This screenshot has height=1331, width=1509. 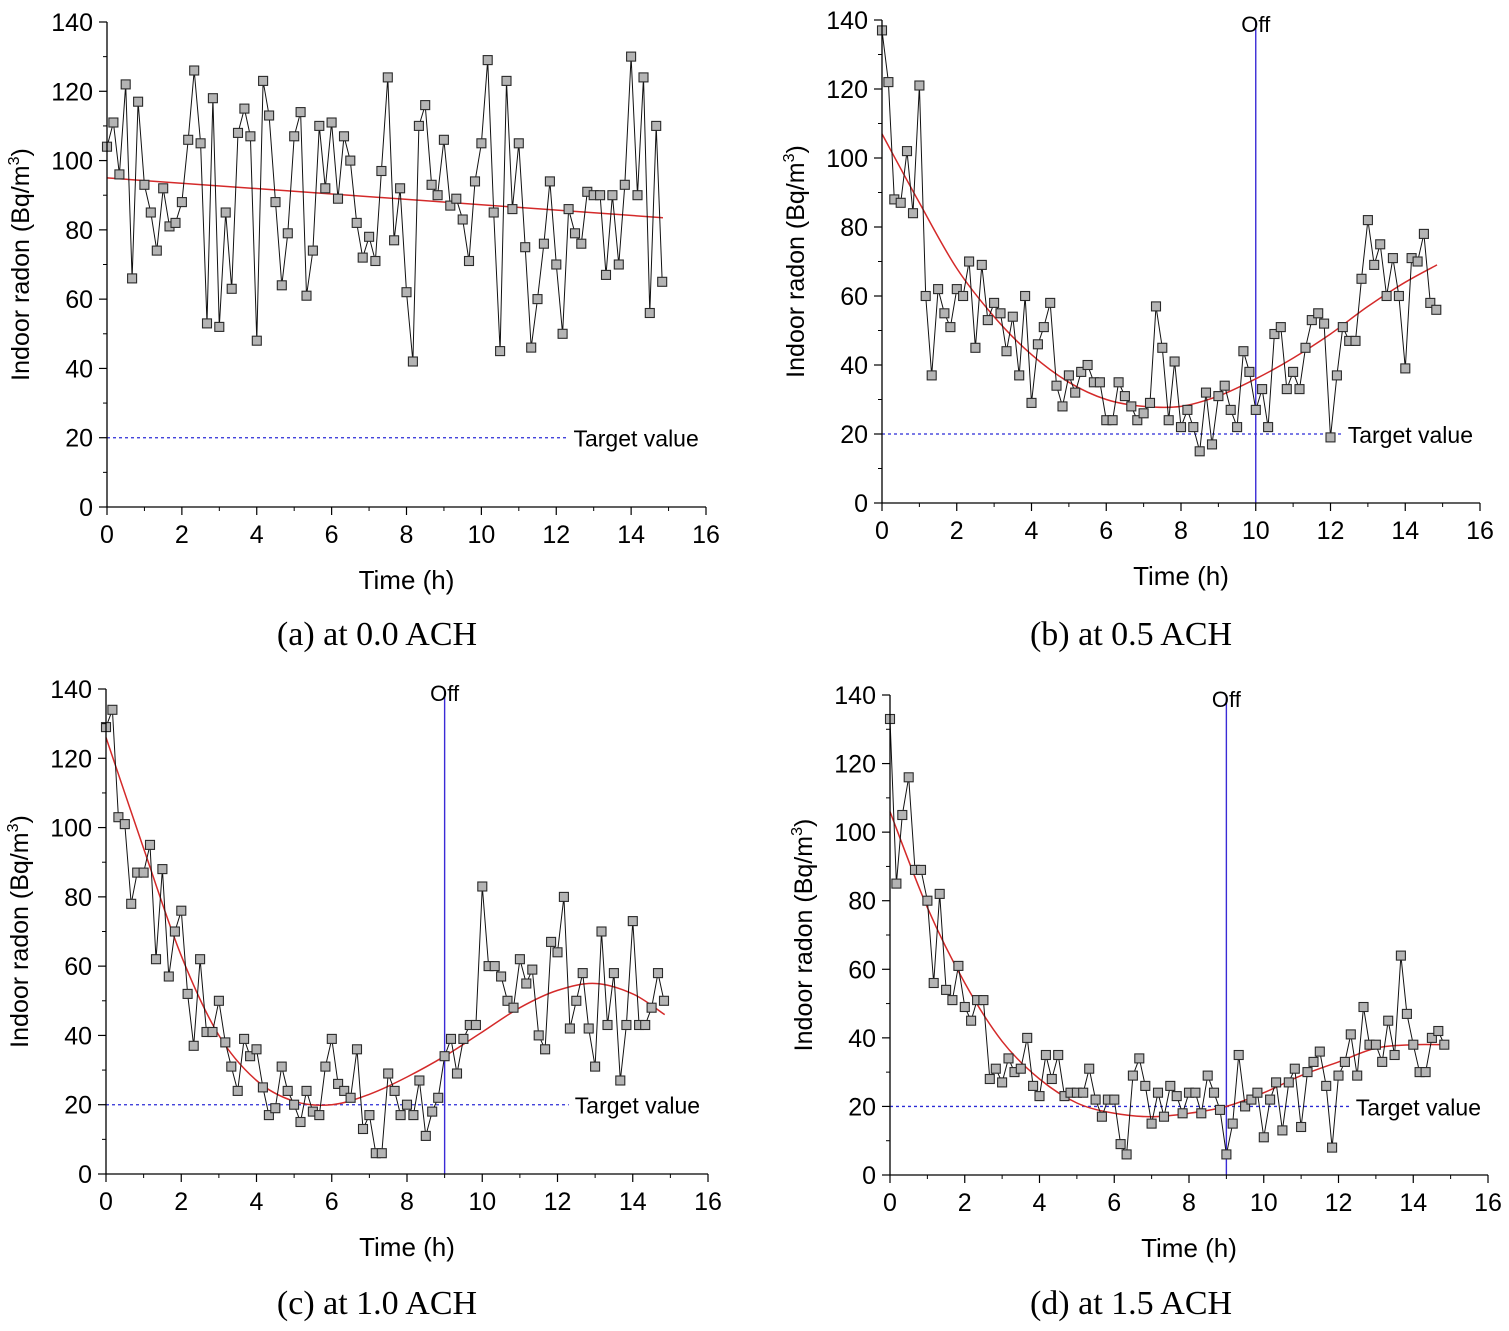 What do you see at coordinates (377, 634) in the screenshot?
I see `caption-a: (a) at 0.0 ACH` at bounding box center [377, 634].